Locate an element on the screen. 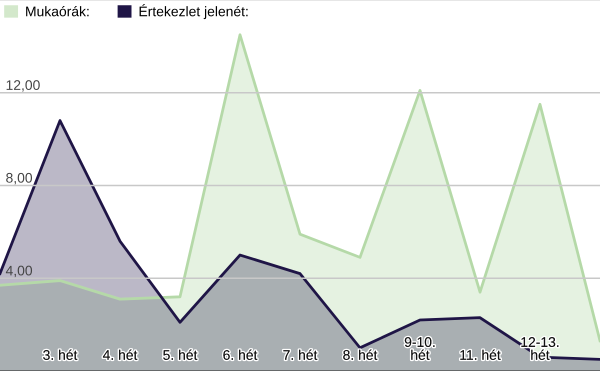 Image resolution: width=600 pixels, height=371 pixels. legend-label: Értekezlet jelenét: is located at coordinates (194, 12).